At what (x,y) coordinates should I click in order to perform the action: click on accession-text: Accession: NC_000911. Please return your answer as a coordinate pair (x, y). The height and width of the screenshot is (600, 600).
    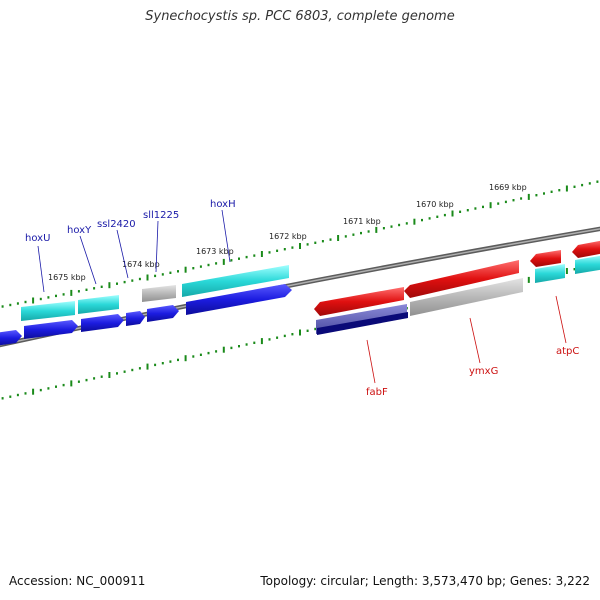
    Looking at the image, I should click on (77, 581).